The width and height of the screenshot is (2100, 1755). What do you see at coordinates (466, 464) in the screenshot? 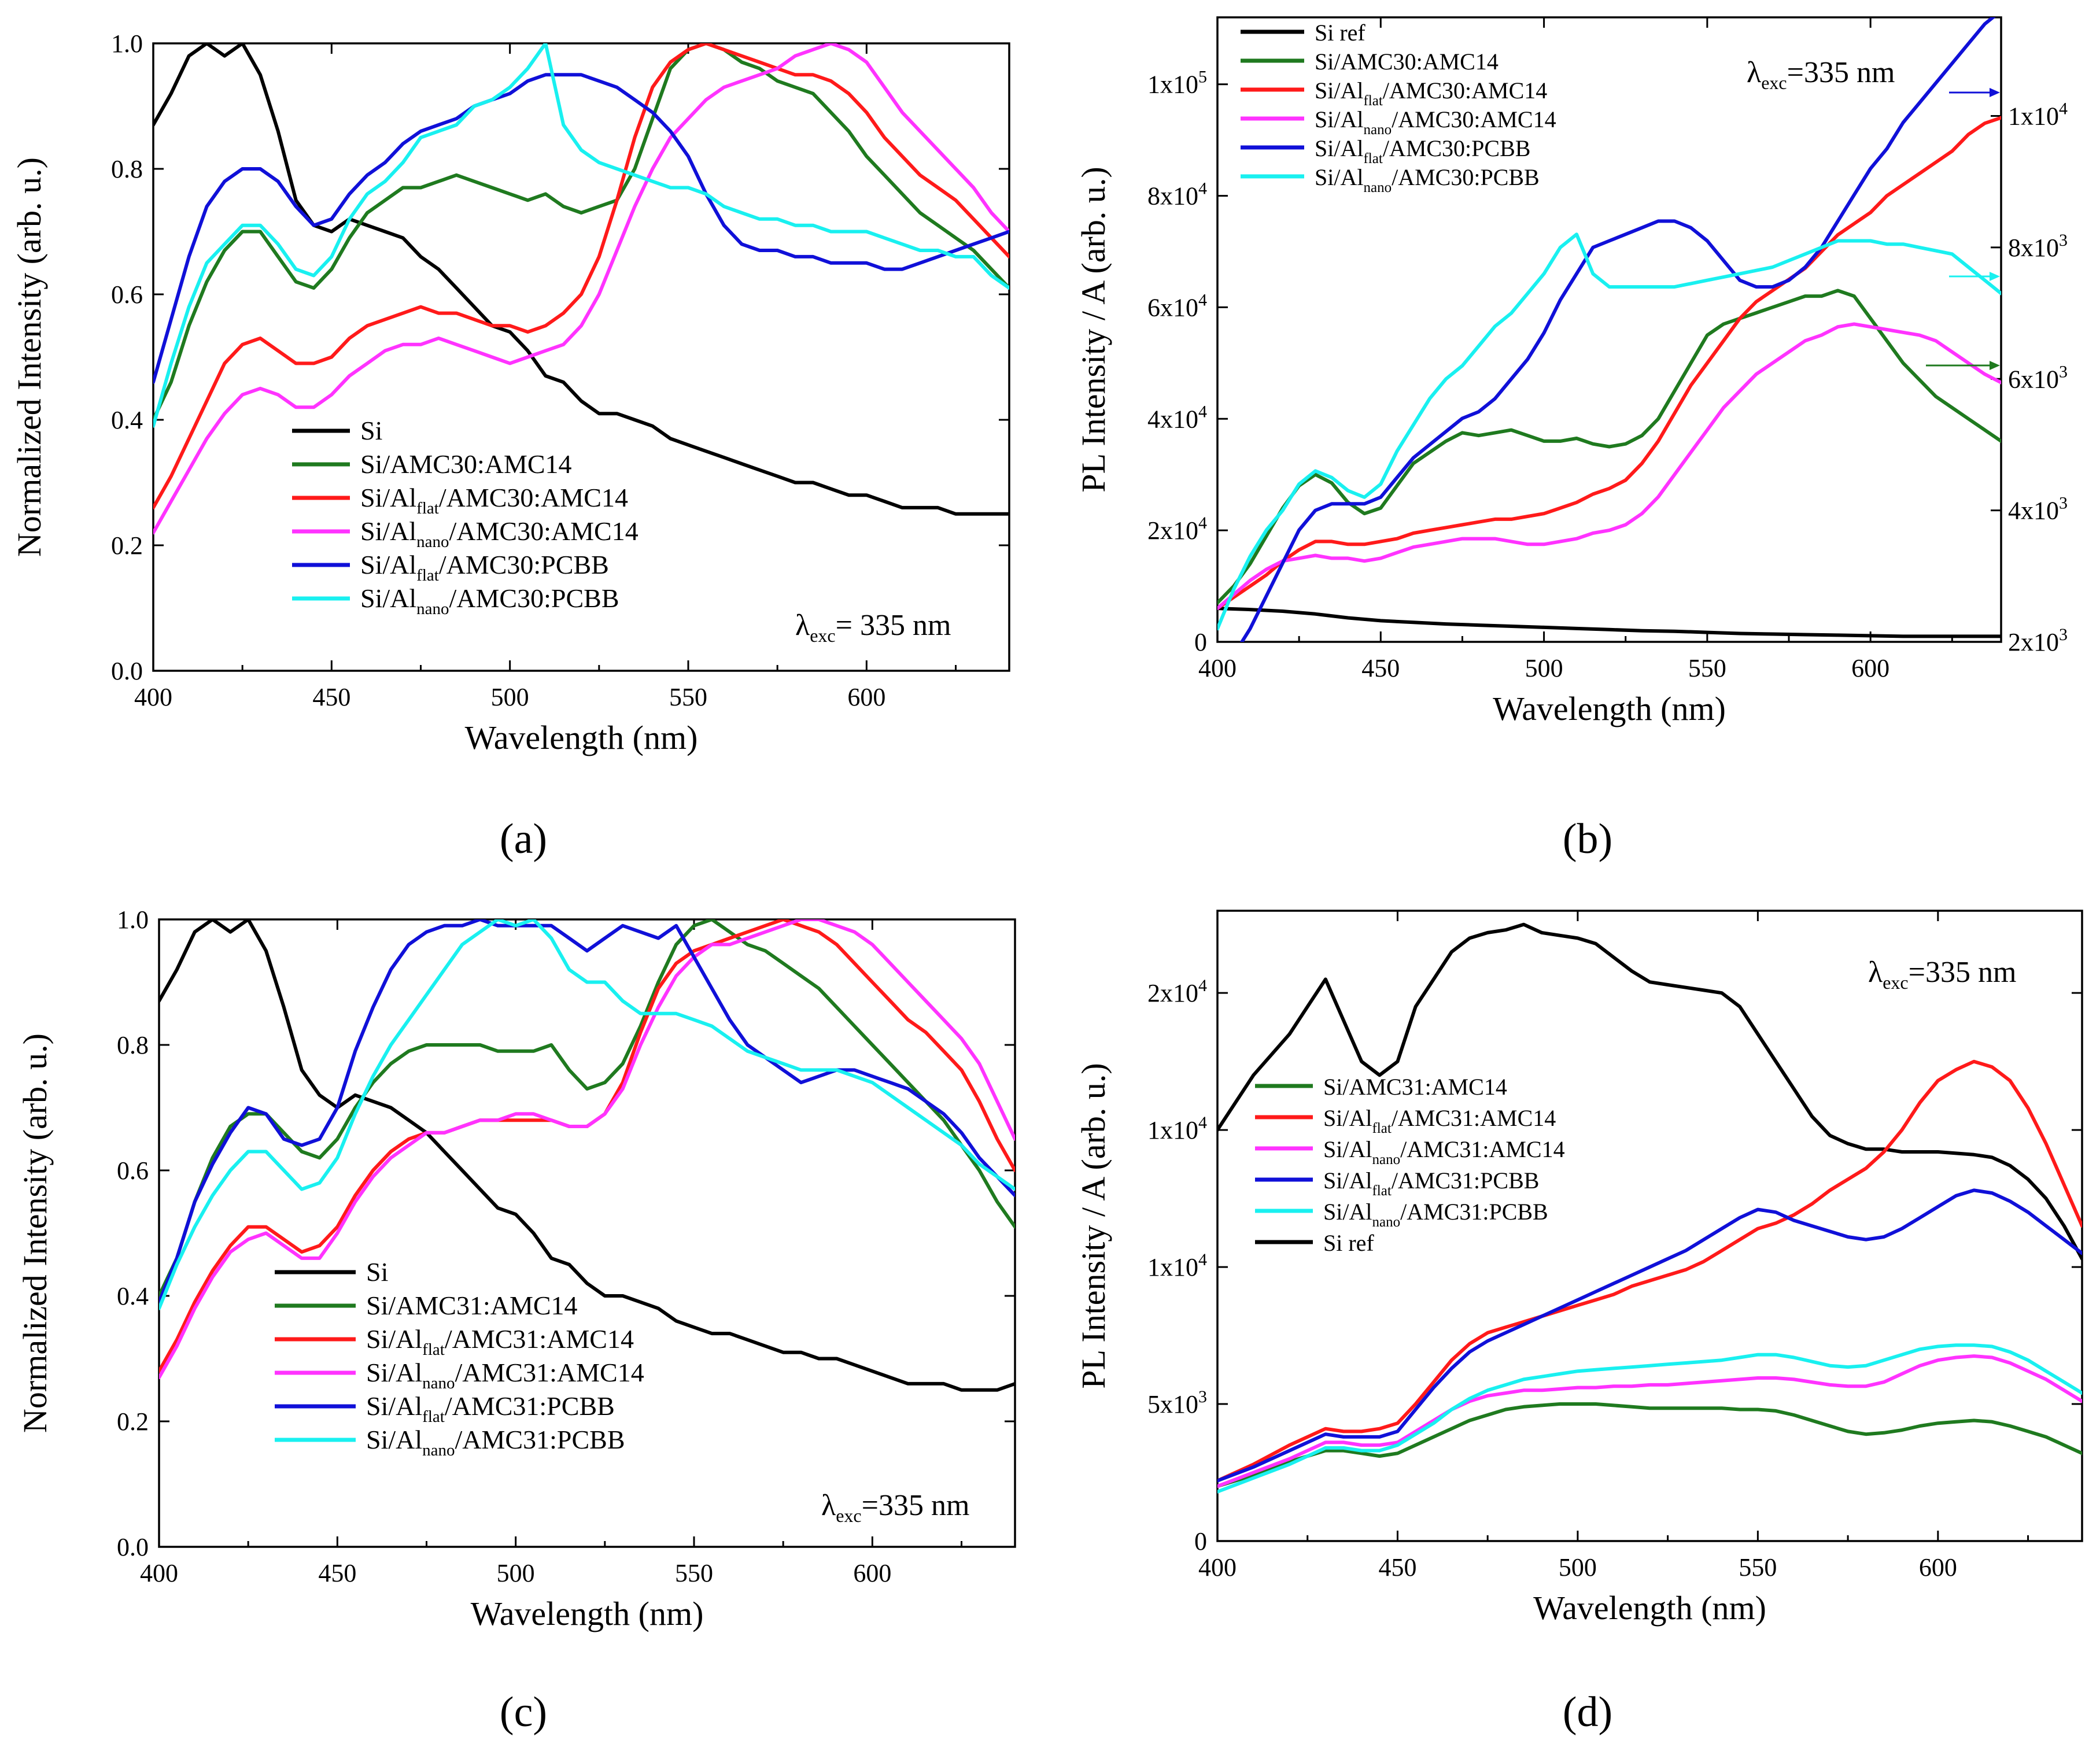
I see `legend-label-AMC14: Si/AMC30:AMC14` at bounding box center [466, 464].